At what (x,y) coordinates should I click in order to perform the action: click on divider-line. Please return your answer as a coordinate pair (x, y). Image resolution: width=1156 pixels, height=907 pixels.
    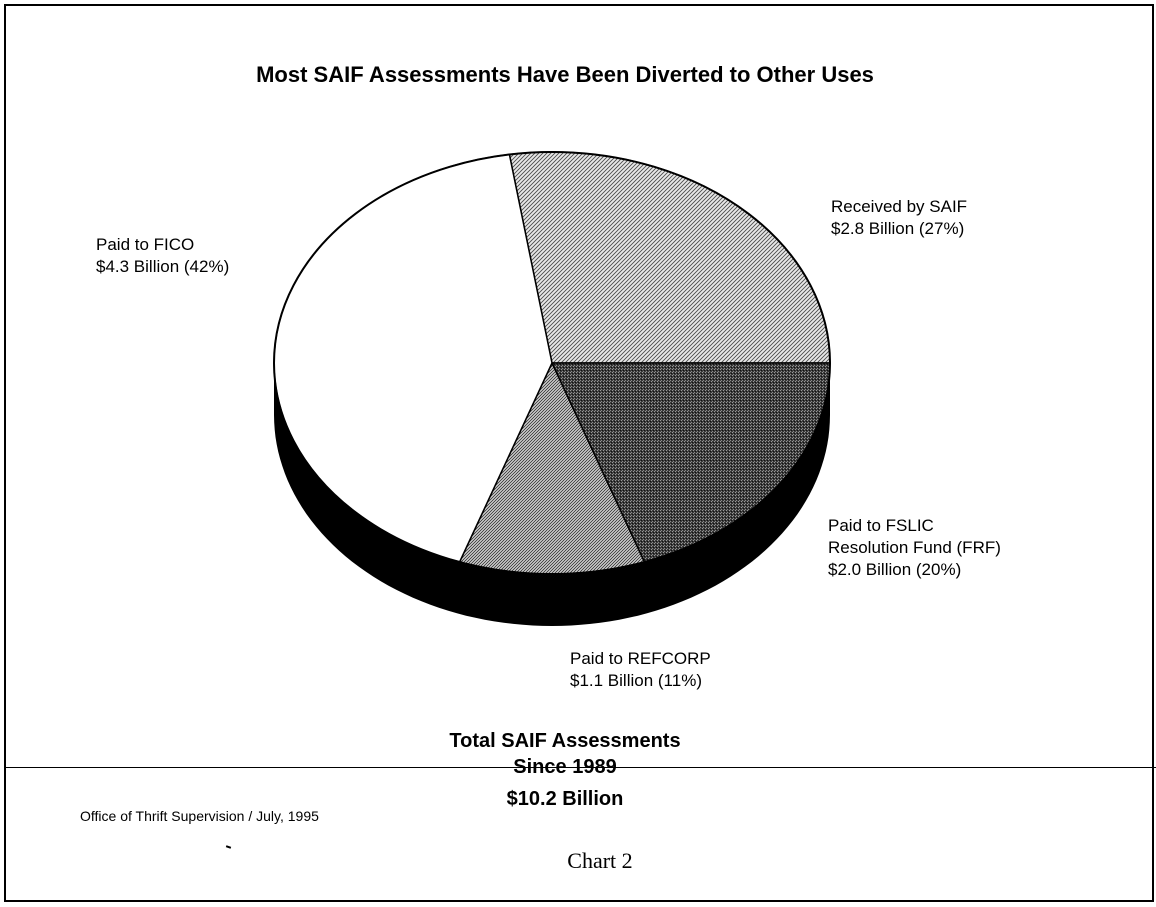
    Looking at the image, I should click on (580, 767).